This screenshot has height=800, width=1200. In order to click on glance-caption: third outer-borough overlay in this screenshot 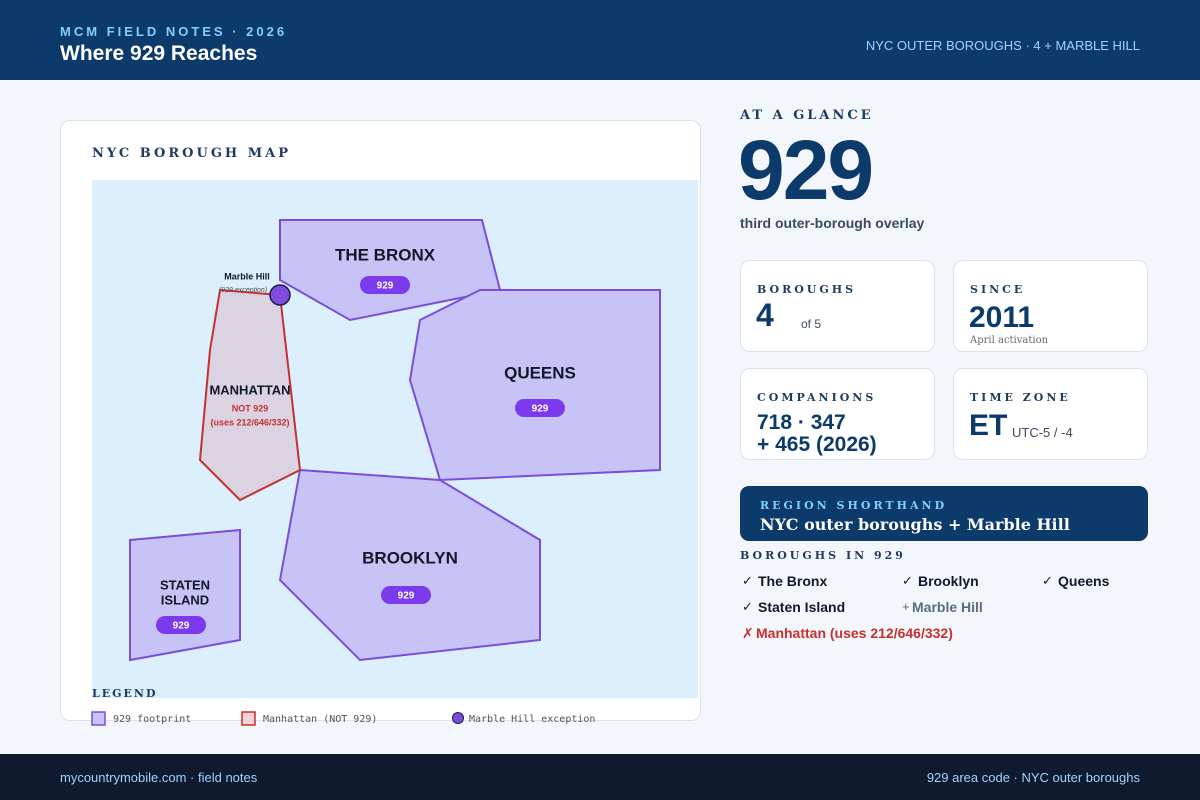, I will do `click(832, 223)`.